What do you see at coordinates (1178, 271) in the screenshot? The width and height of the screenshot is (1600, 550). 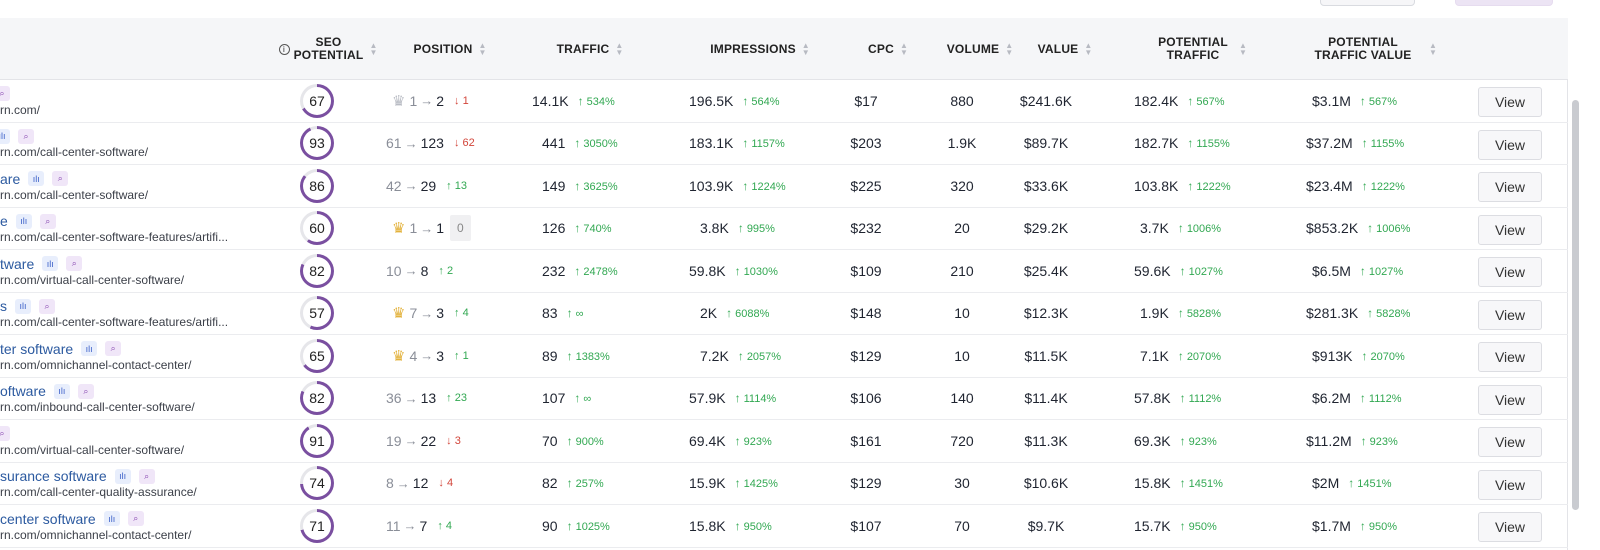 I see `potential-traffic-cell: 59.6K ↑ 1027%` at bounding box center [1178, 271].